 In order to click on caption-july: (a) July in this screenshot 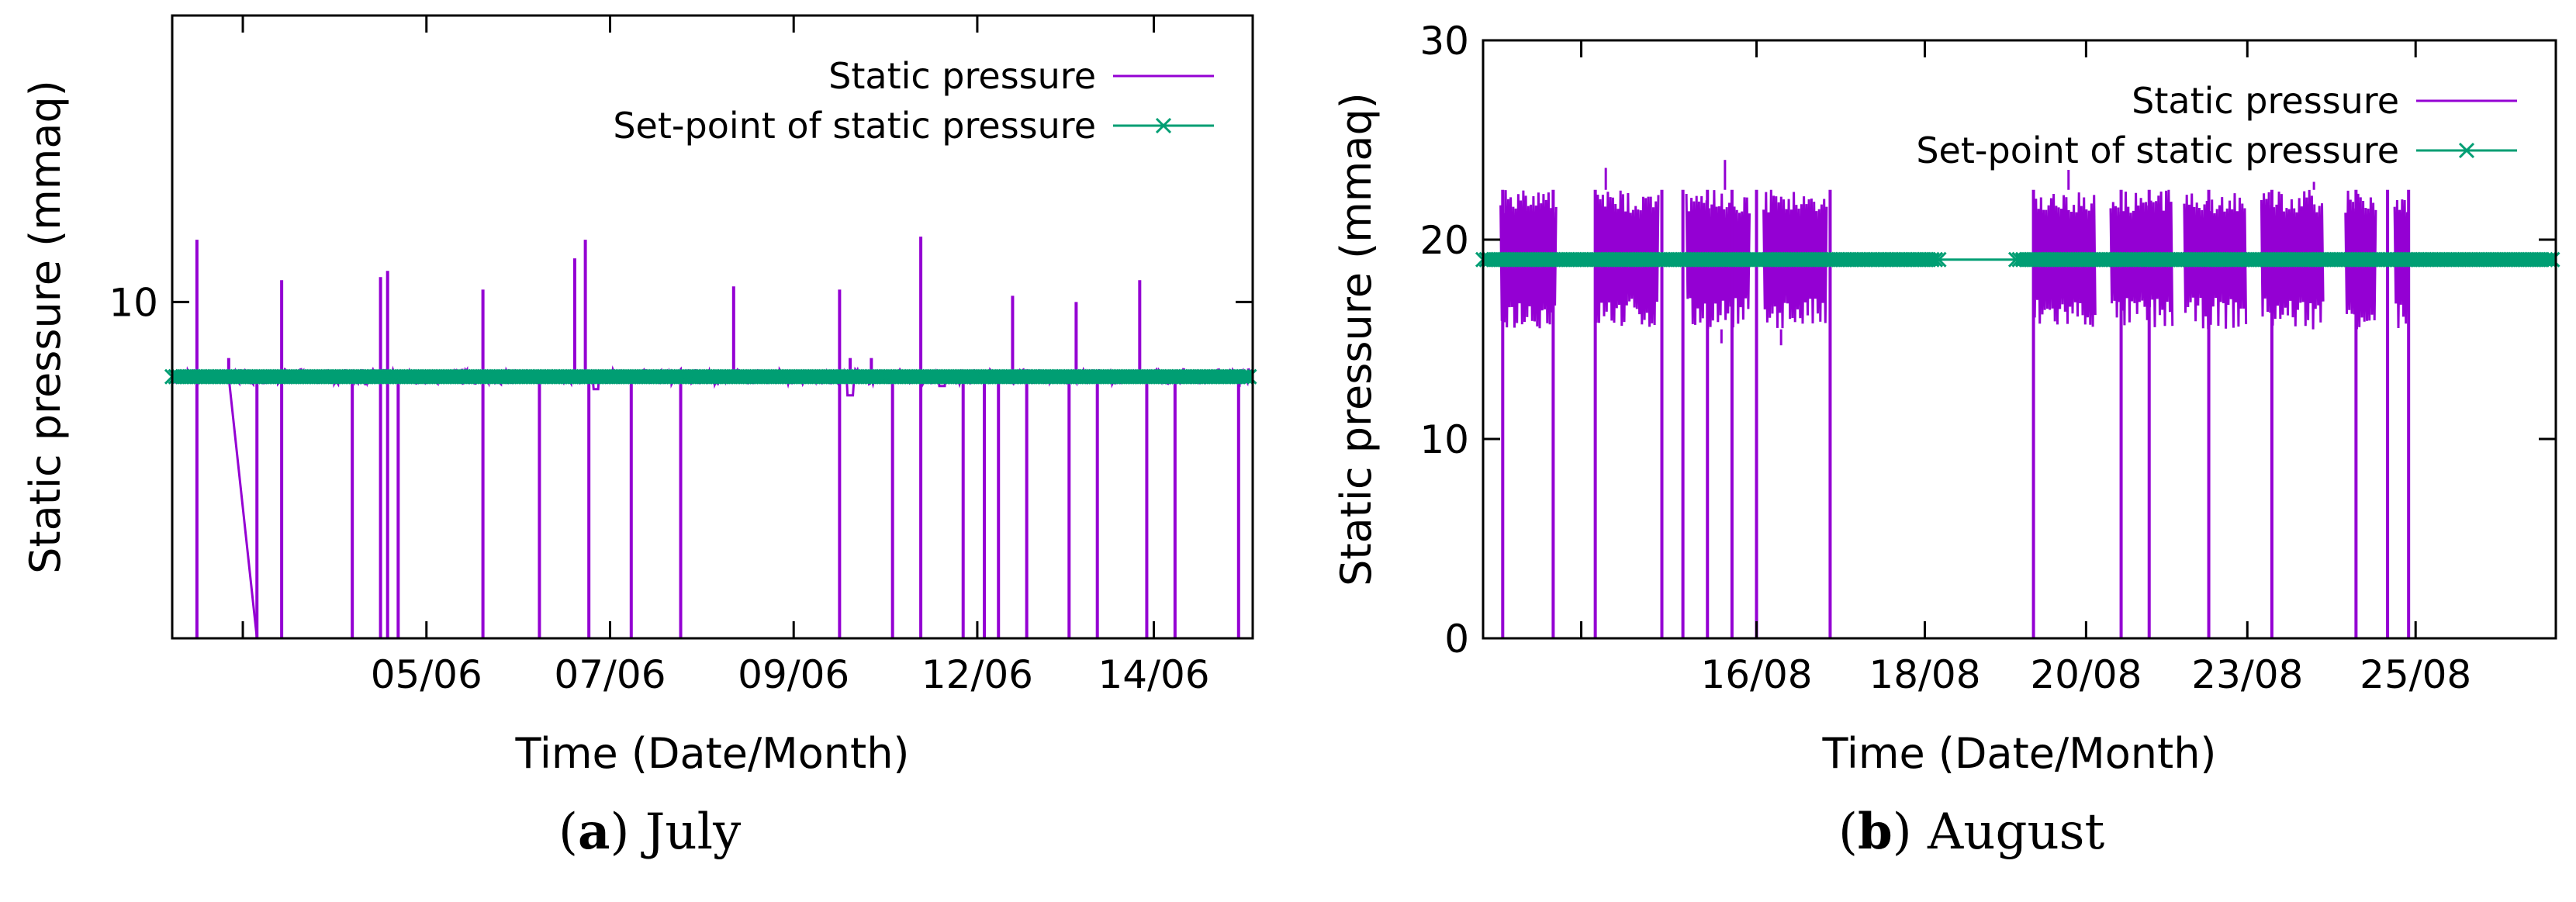, I will do `click(650, 832)`.